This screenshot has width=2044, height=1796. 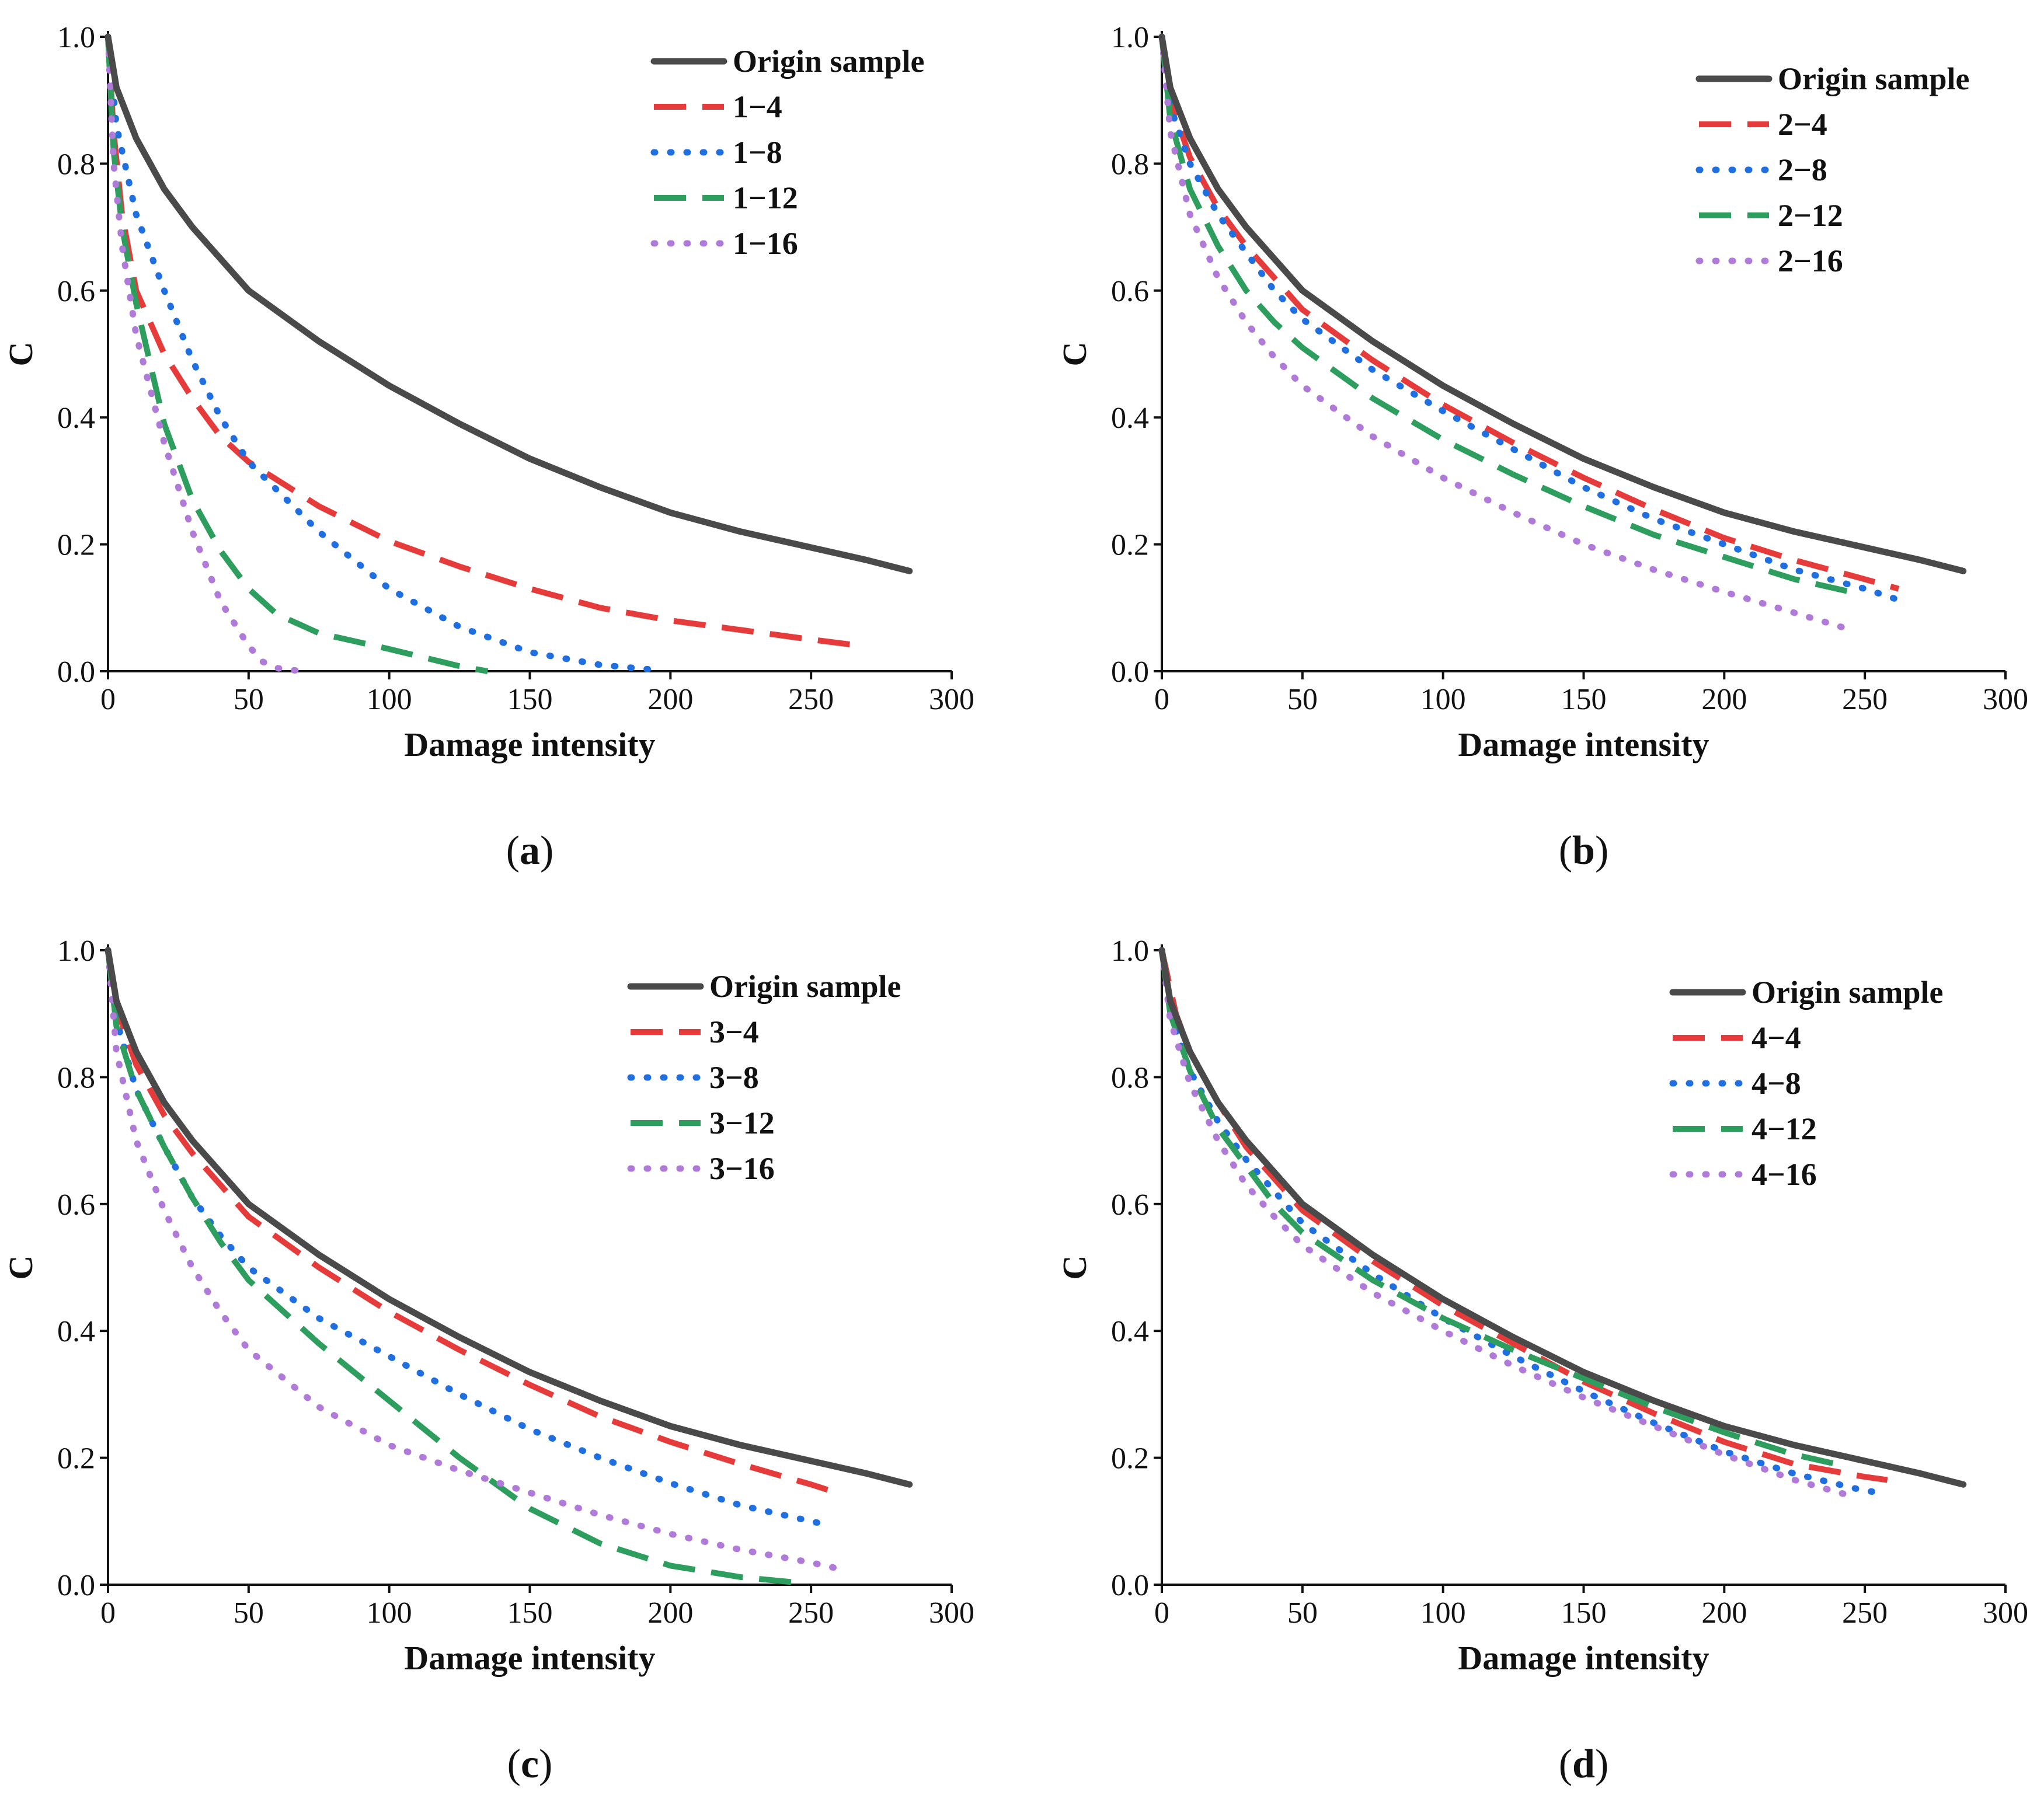 What do you see at coordinates (1802, 169) in the screenshot?
I see `legend-label: 2−8` at bounding box center [1802, 169].